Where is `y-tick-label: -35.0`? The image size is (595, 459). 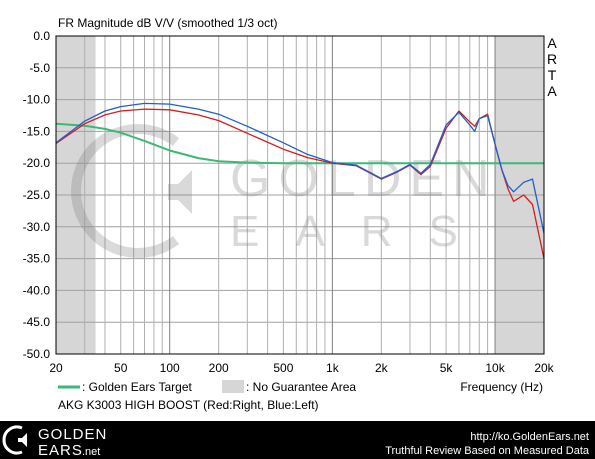
y-tick-label: -35.0 is located at coordinates (37, 259).